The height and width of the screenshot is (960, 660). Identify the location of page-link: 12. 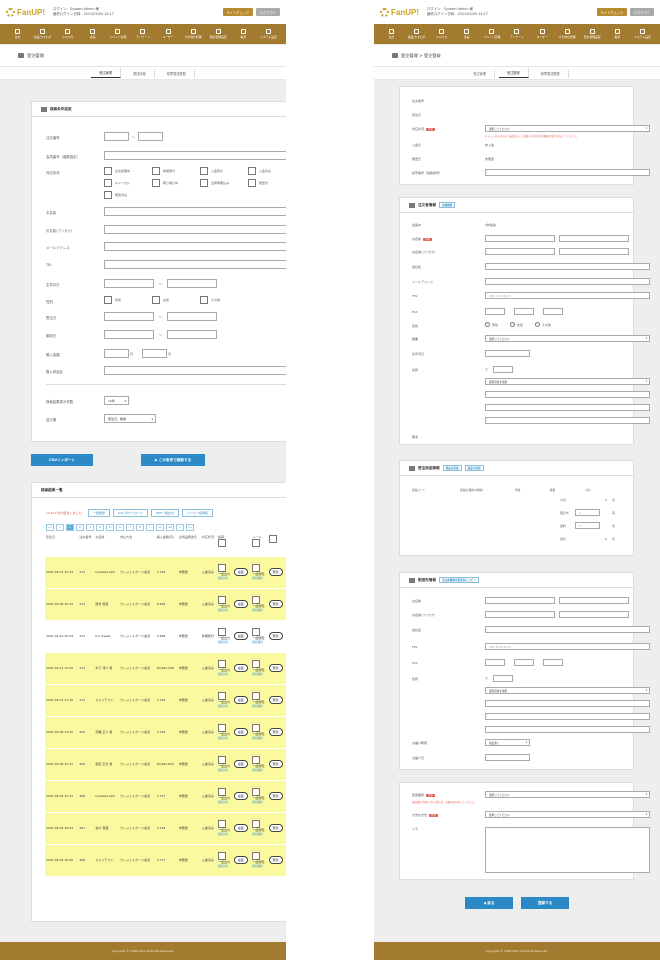
(170, 527).